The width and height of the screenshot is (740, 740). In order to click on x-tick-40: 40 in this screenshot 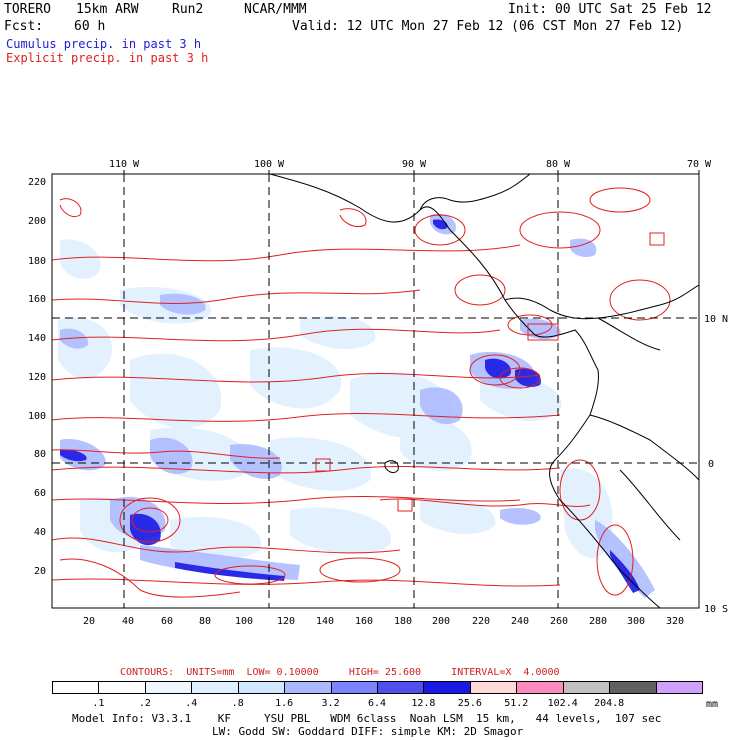, I will do `click(128, 621)`.